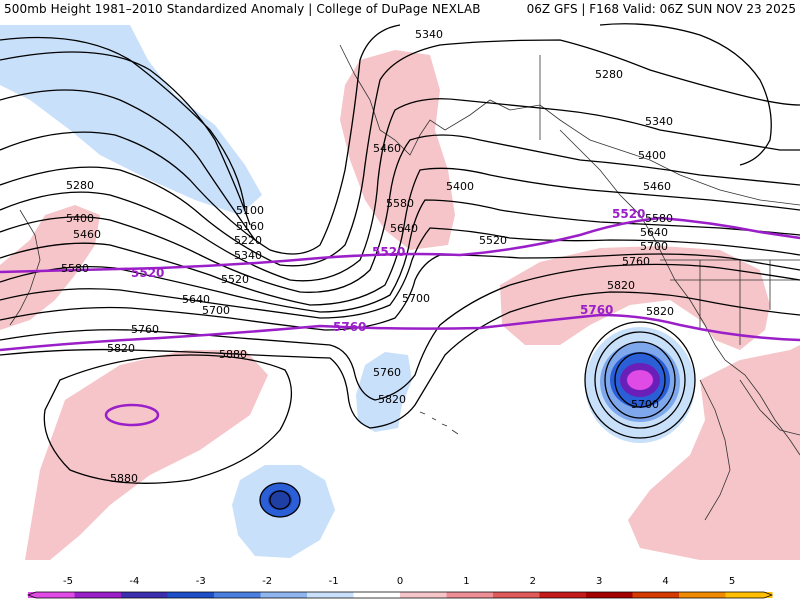  What do you see at coordinates (235, 279) in the screenshot?
I see `contour-label: 5520` at bounding box center [235, 279].